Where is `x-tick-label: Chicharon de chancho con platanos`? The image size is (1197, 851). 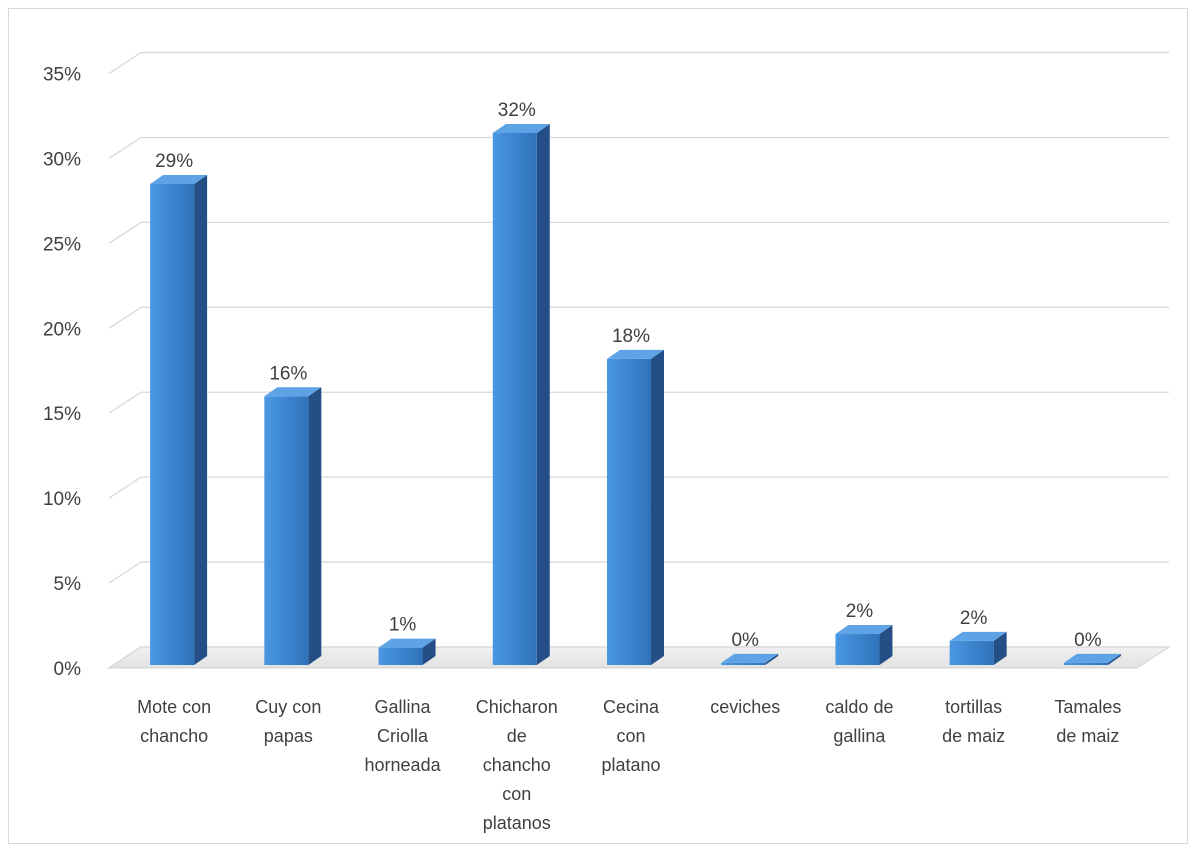 x-tick-label: Chicharon de chancho con platanos is located at coordinates (517, 765).